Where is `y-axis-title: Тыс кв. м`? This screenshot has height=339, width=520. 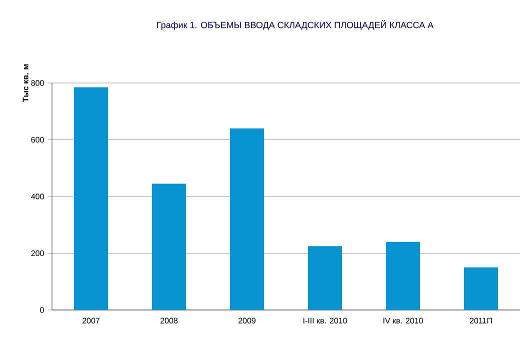
y-axis-title: Тыс кв. м is located at coordinates (25, 83).